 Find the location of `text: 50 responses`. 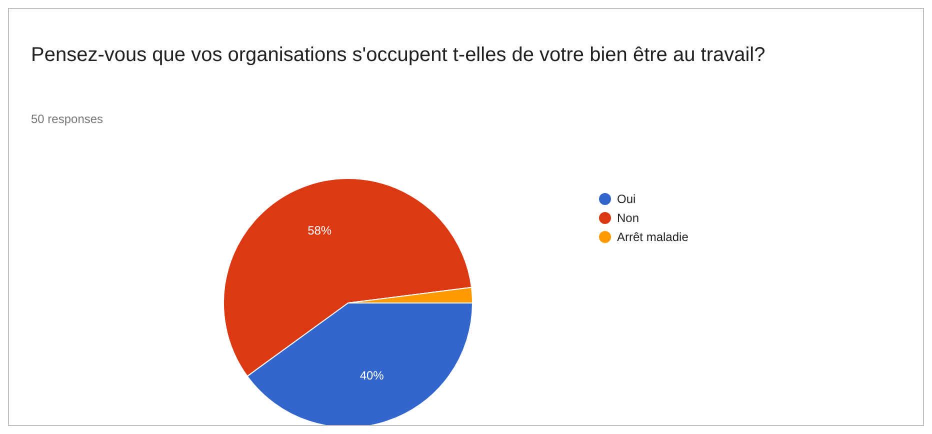

text: 50 responses is located at coordinates (67, 119).